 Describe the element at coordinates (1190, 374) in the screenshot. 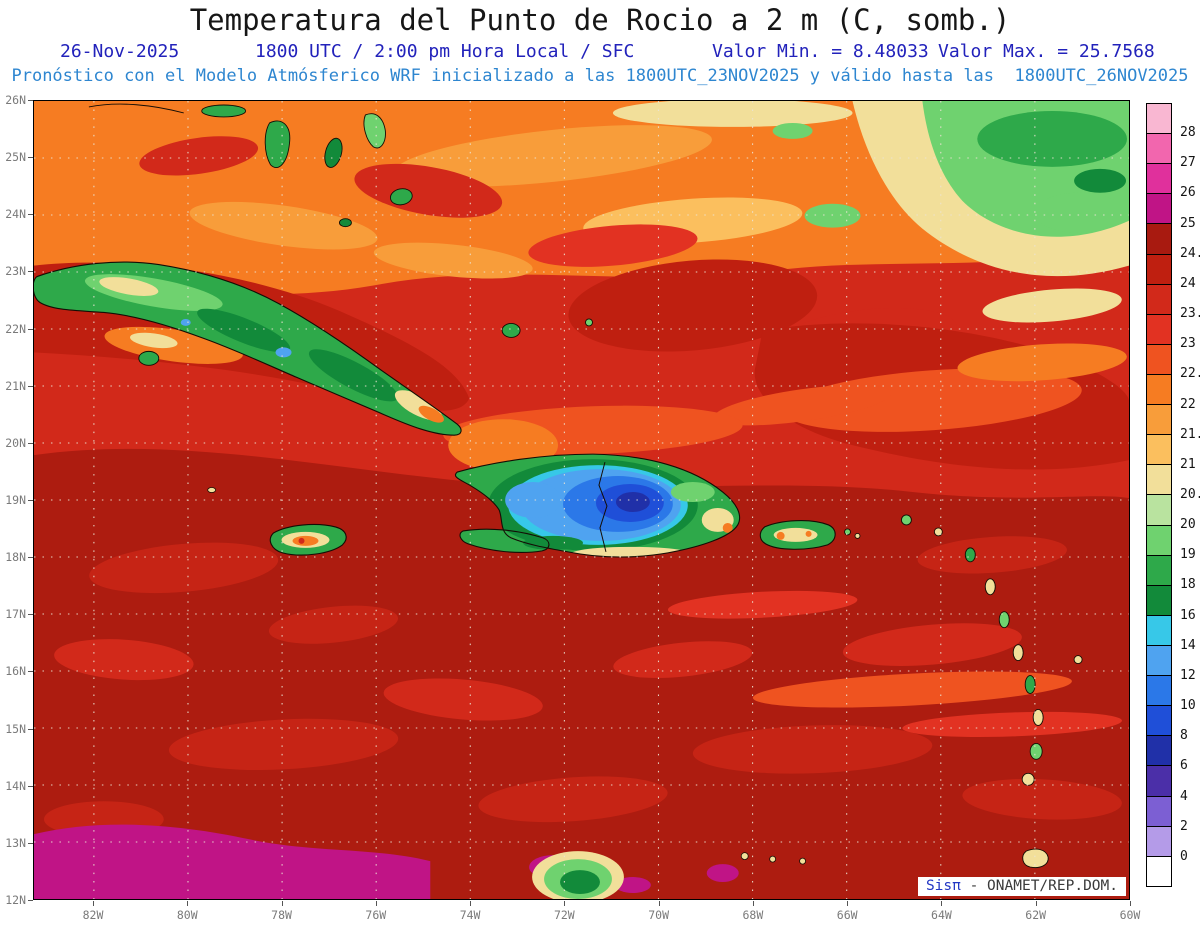

I see `colorbar-tick-label: 22.5` at that location.